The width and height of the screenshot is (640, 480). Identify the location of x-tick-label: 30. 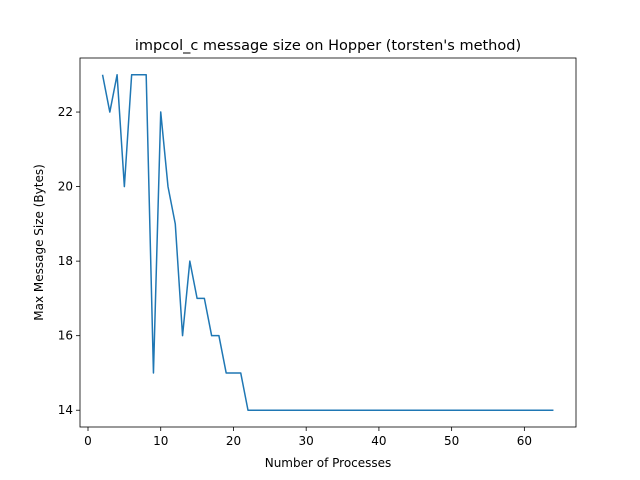
(306, 441).